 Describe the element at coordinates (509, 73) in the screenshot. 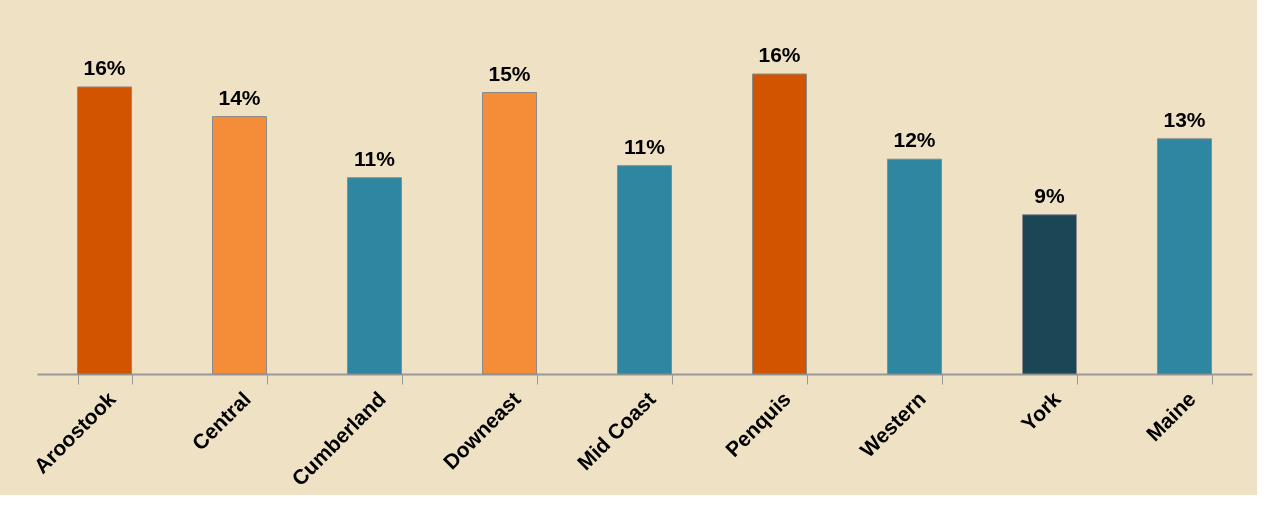

I see `data-label: 15%` at that location.